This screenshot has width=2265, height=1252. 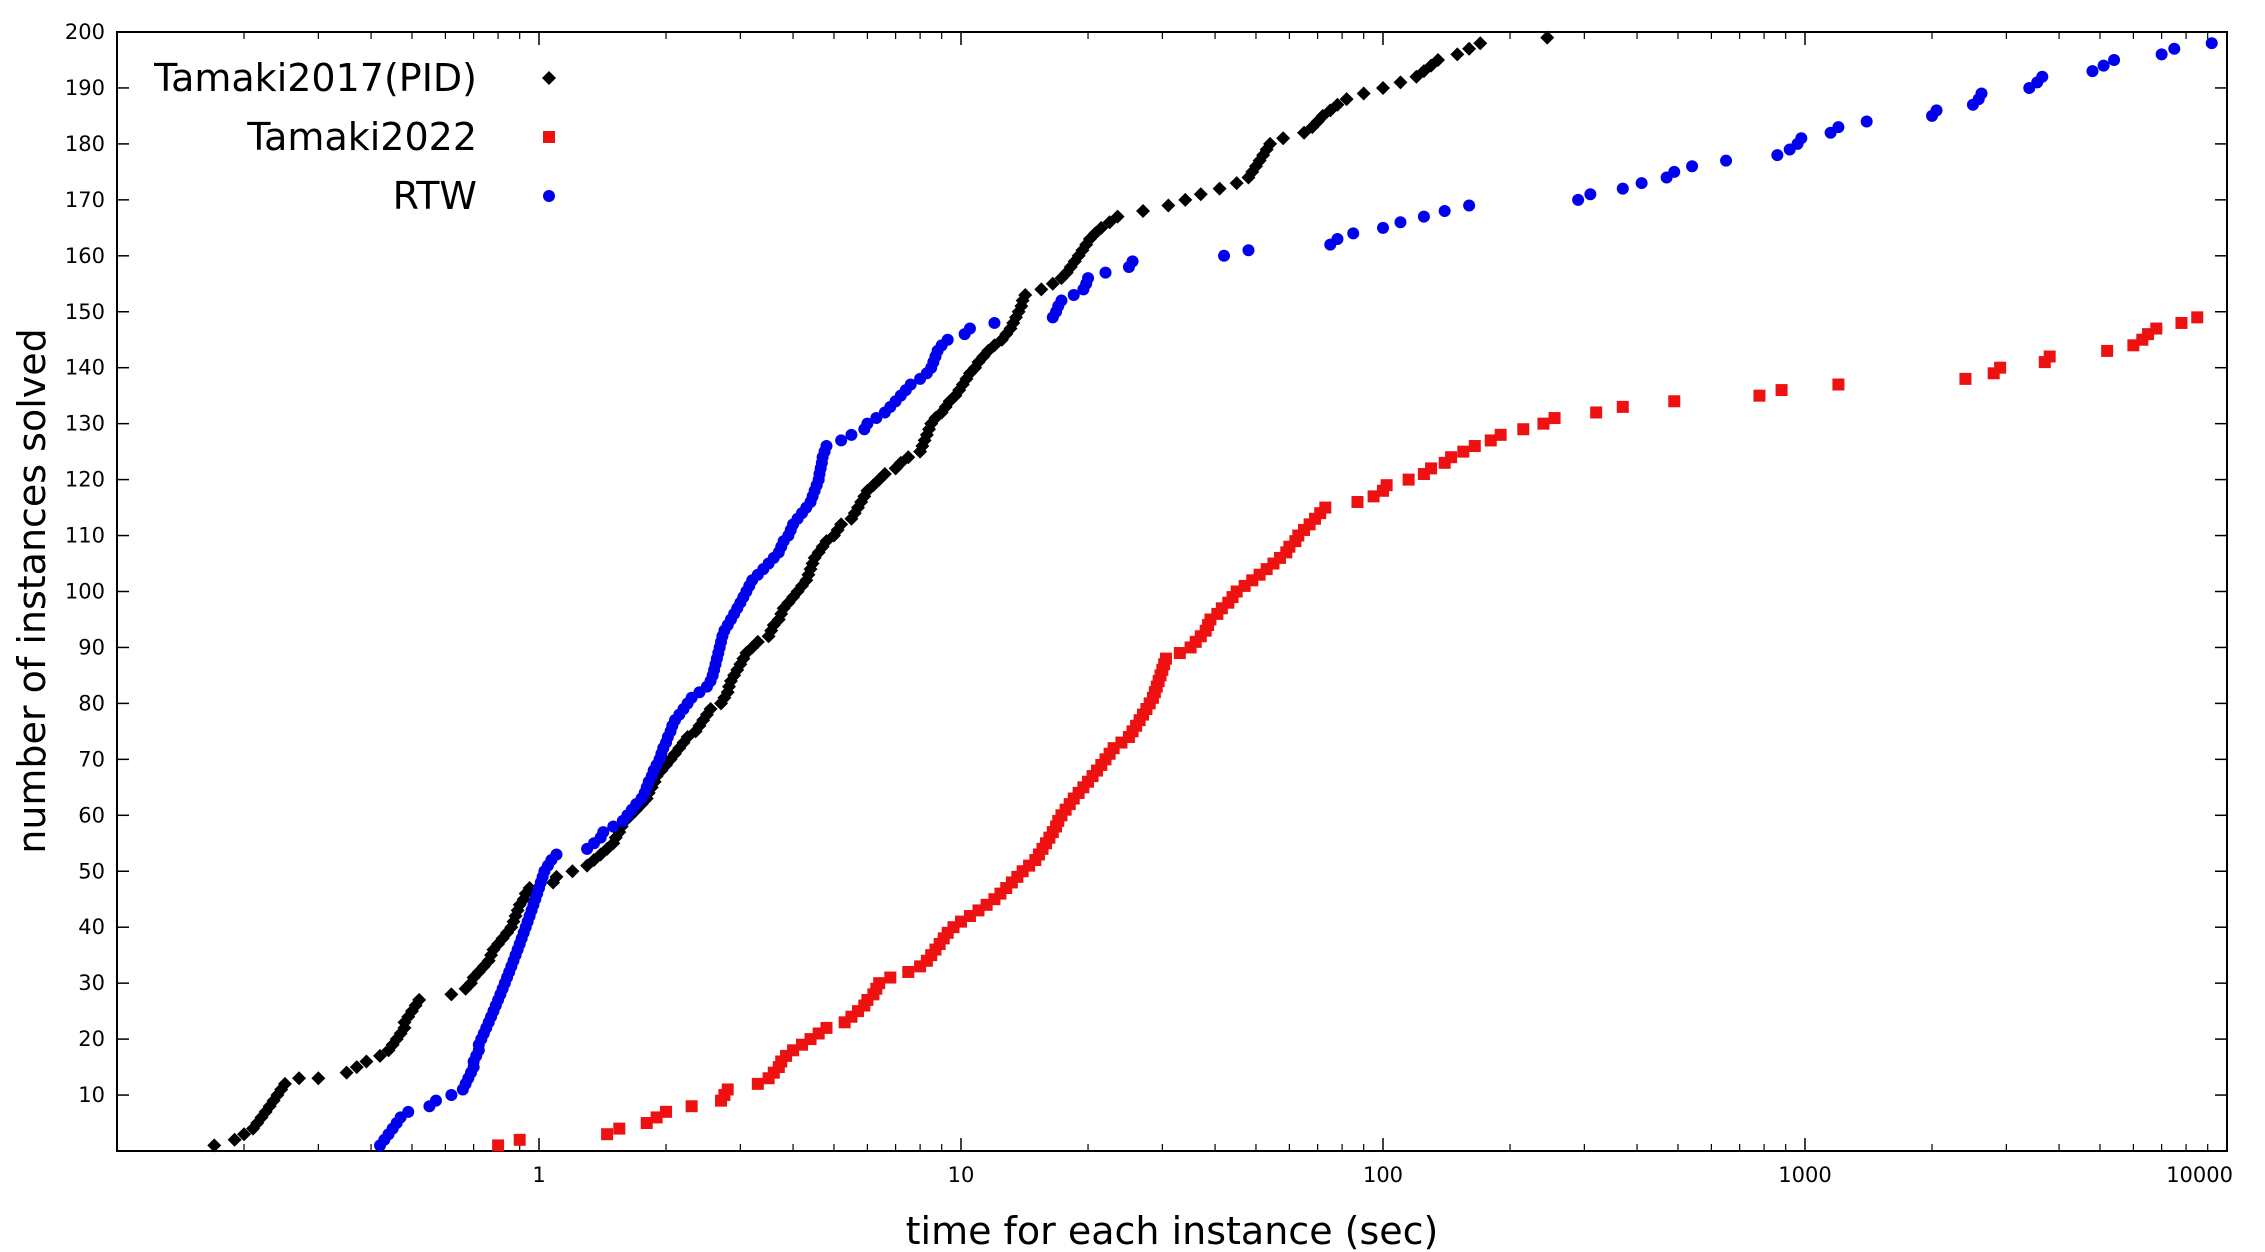 I want to click on y-tick-label: 140, so click(x=85, y=368).